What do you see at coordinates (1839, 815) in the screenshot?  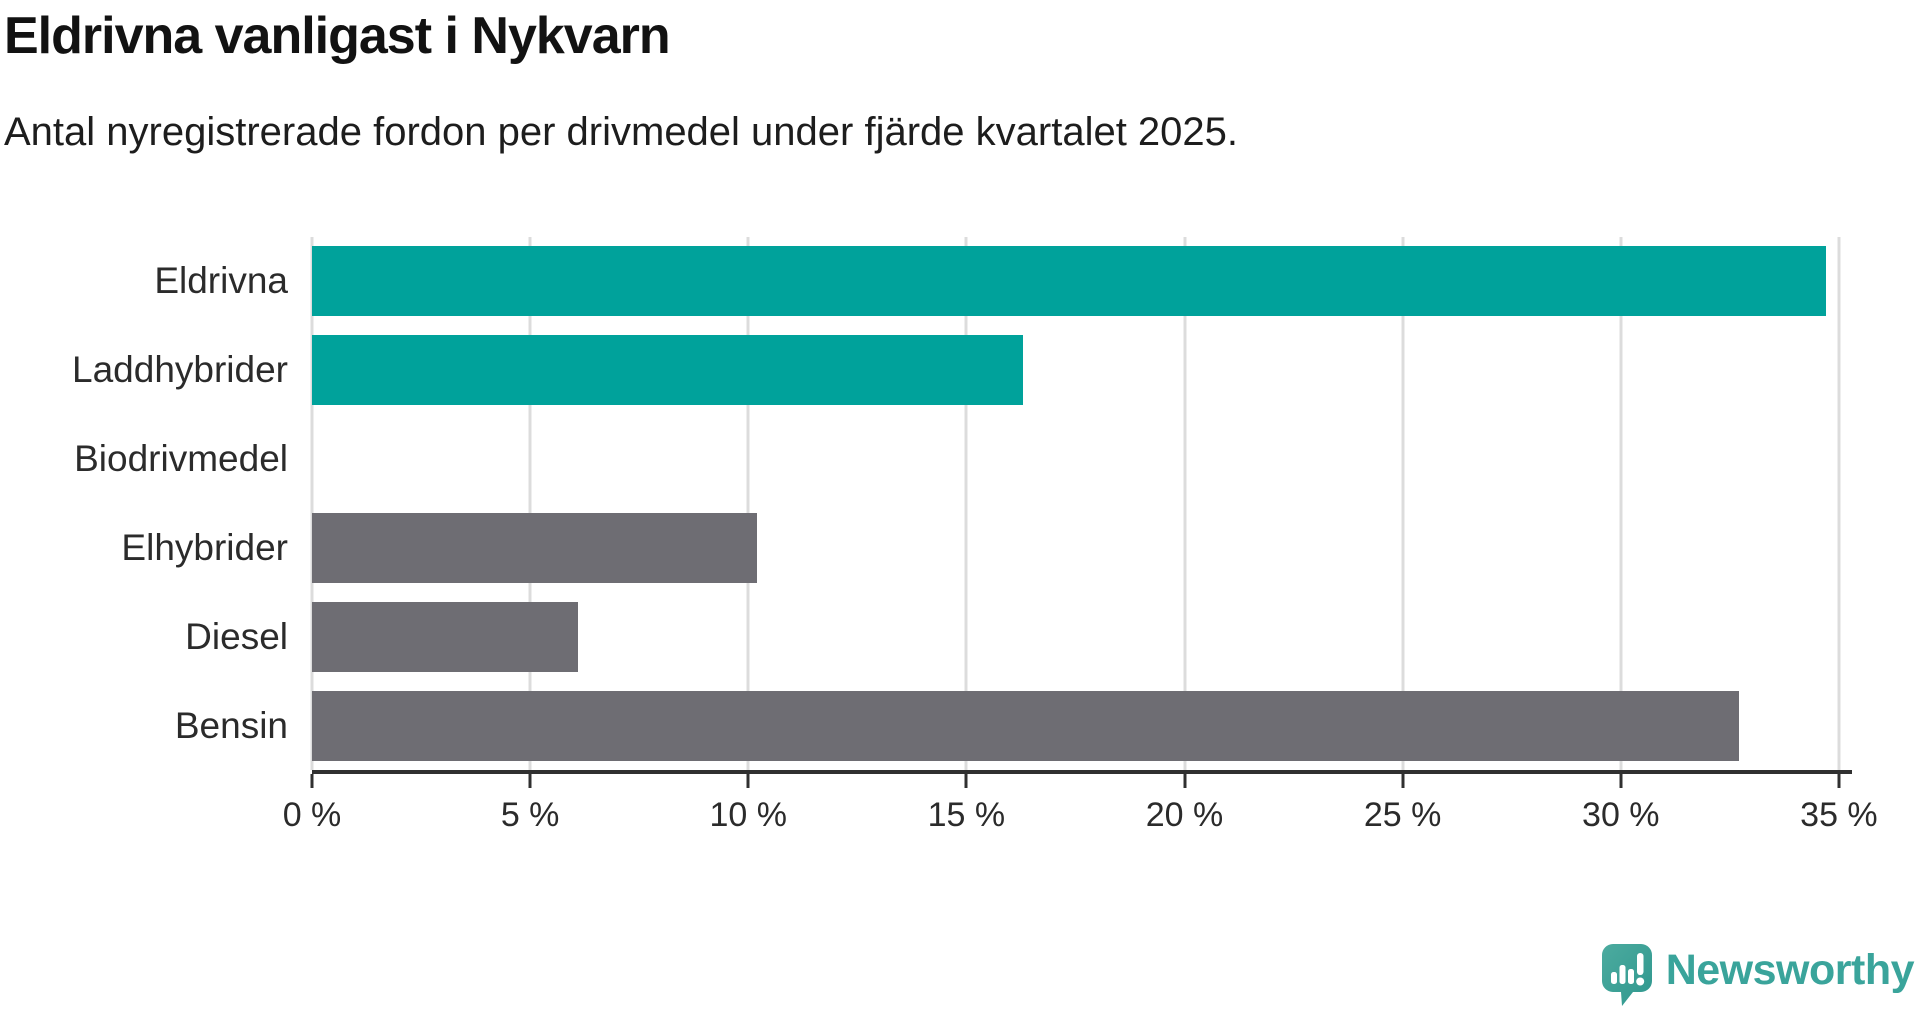 I see `x-tick-label: 35 %` at bounding box center [1839, 815].